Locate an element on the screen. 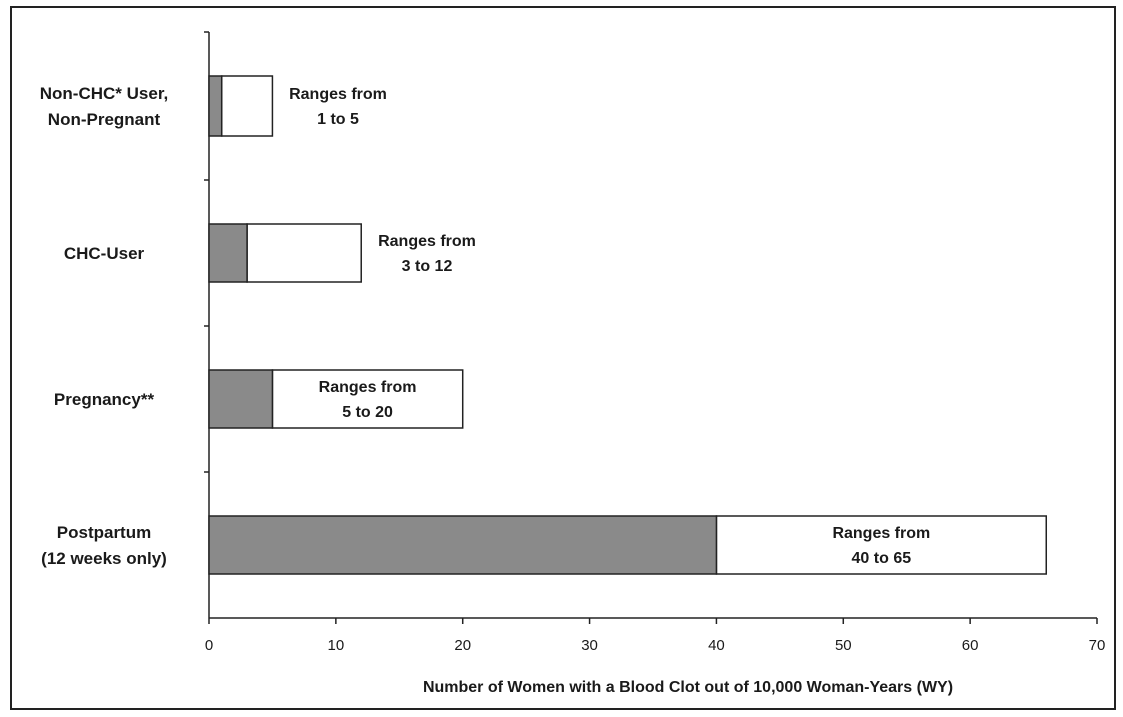 The image size is (1123, 717). x-tick-label: 0 is located at coordinates (209, 645).